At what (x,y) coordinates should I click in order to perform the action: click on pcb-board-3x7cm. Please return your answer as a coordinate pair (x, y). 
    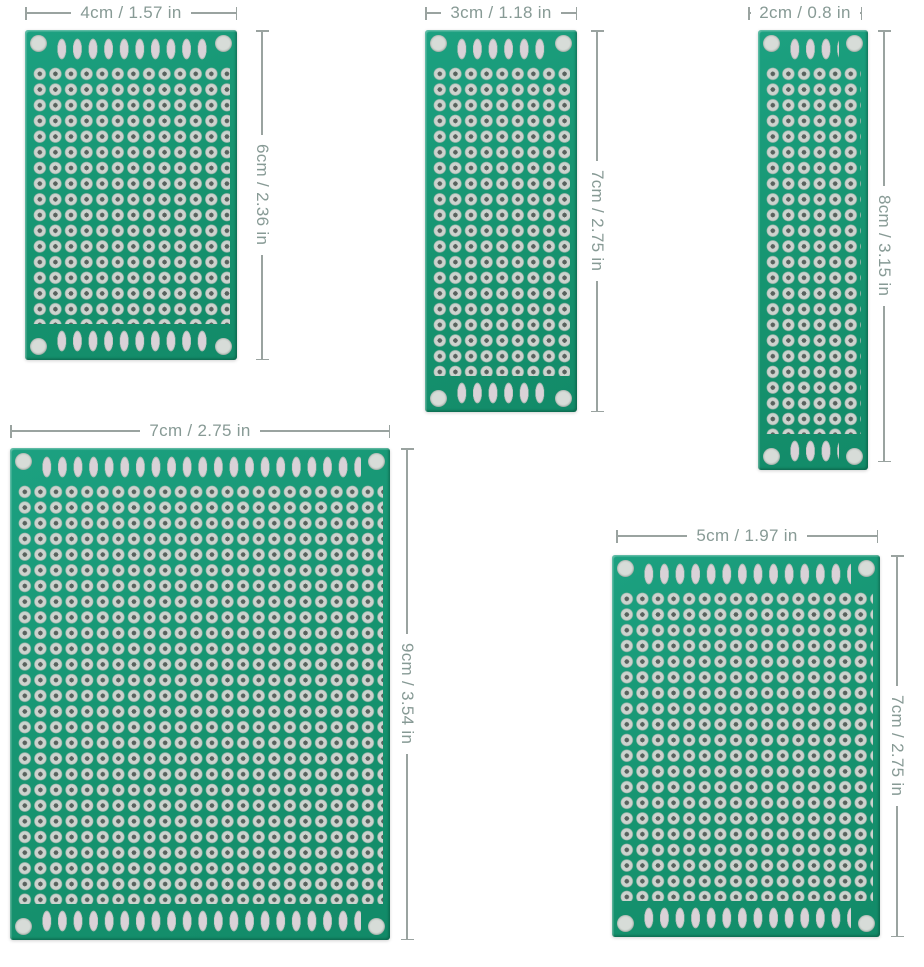
    Looking at the image, I should click on (501, 221).